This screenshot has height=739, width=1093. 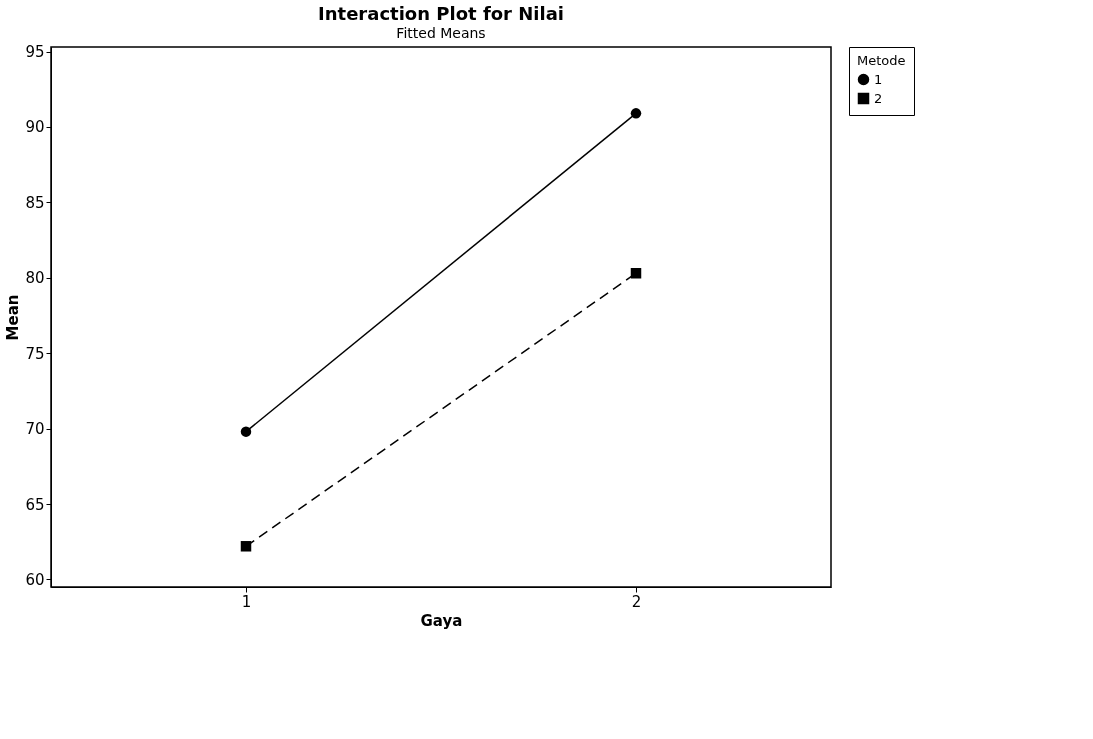 I want to click on chart-subtitle: Fitted Means, so click(x=441, y=32).